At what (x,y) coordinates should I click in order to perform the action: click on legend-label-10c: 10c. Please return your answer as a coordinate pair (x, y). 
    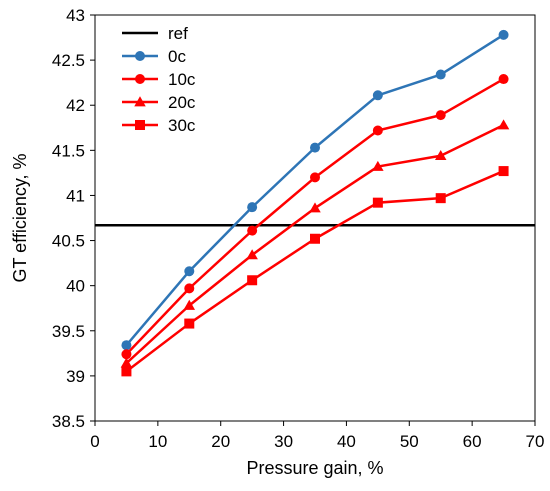
    Looking at the image, I should click on (182, 79).